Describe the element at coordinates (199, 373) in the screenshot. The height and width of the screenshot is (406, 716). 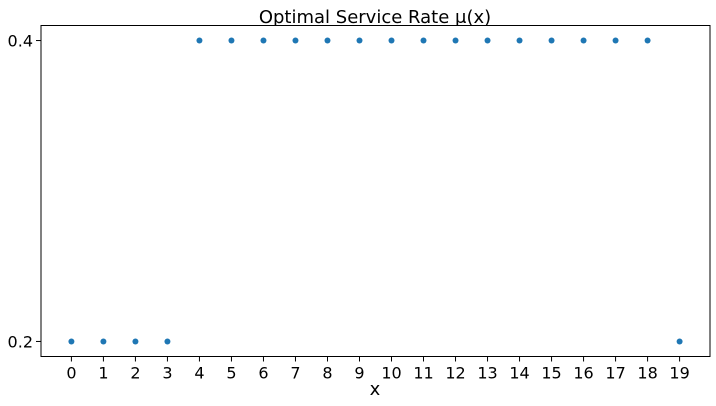
I see `x-tick-label: 4` at that location.